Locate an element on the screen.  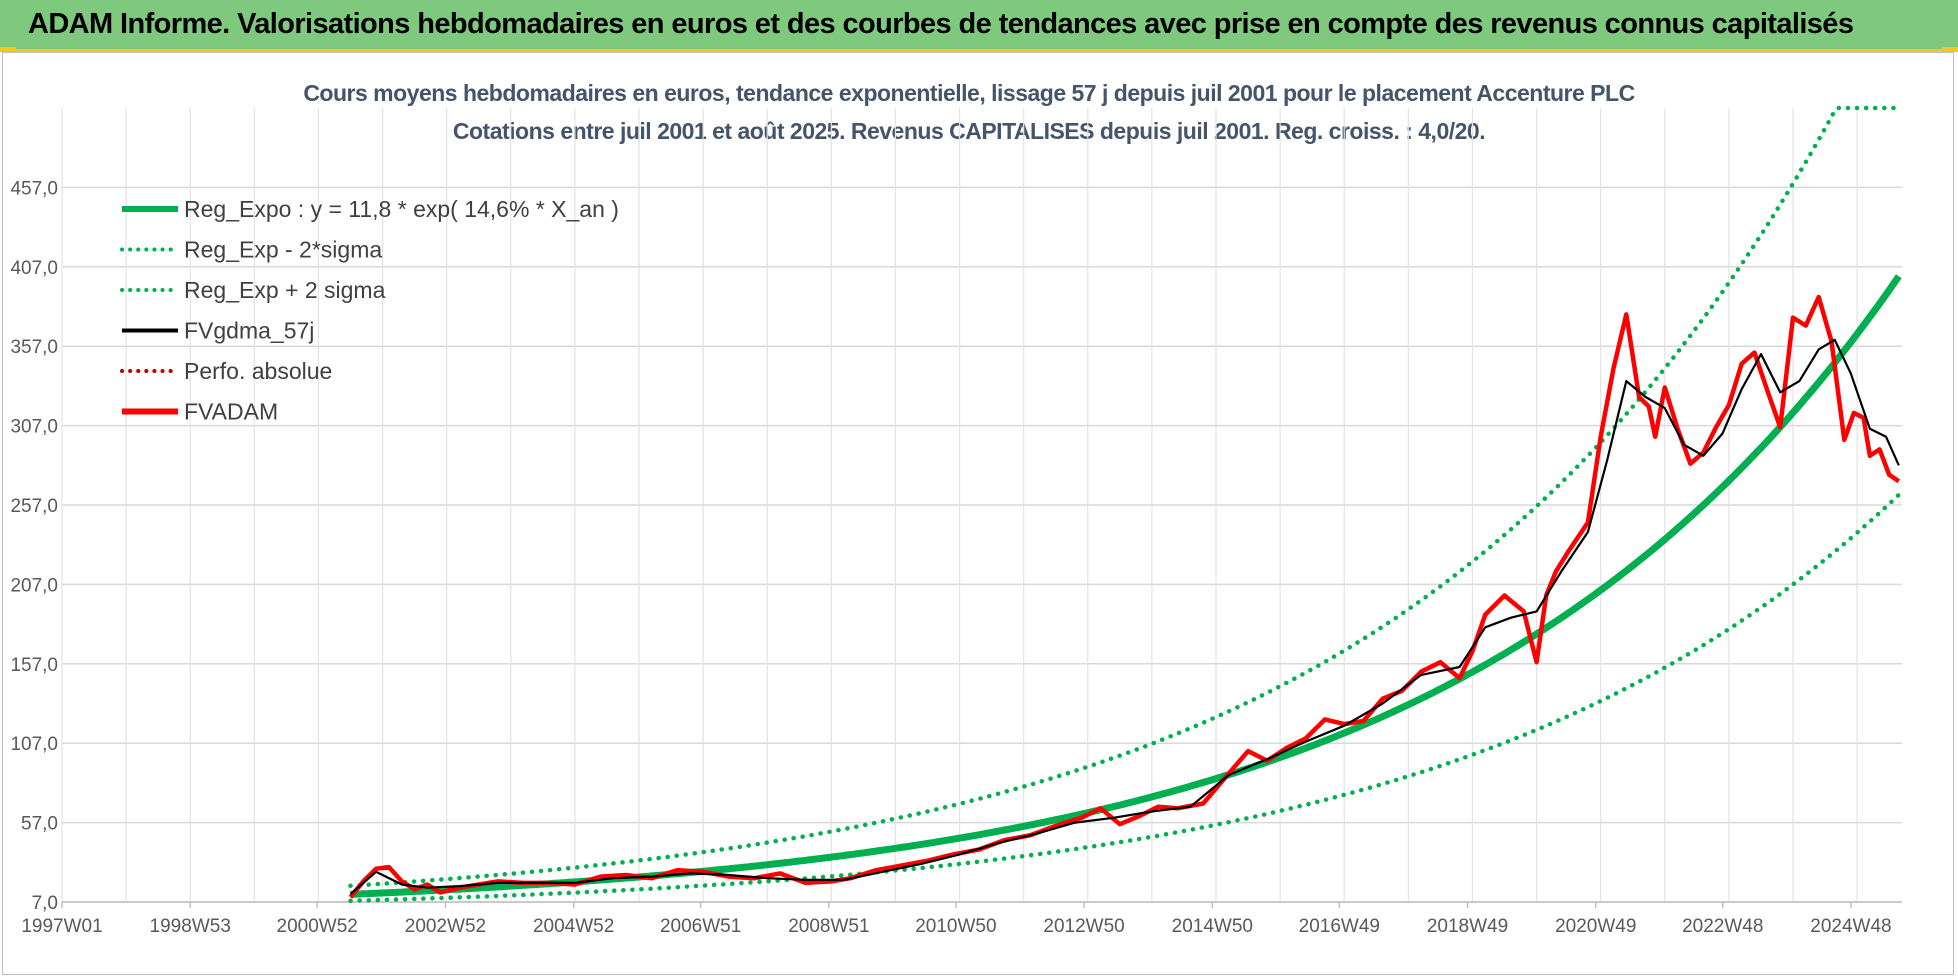
x-tick-label: 1998W53 is located at coordinates (190, 926).